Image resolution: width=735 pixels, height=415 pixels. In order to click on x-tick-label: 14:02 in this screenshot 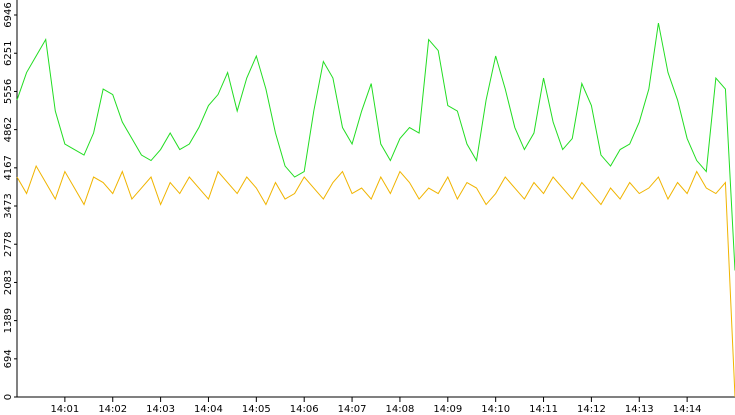, I will do `click(112, 409)`.